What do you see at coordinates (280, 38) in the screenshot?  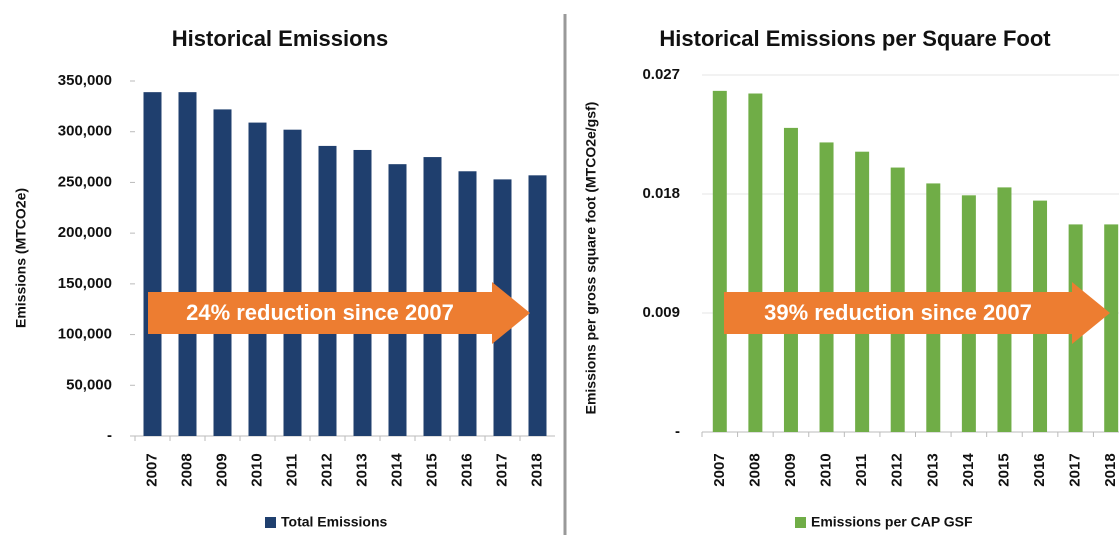 I see `chart-title: Historical Emissions` at bounding box center [280, 38].